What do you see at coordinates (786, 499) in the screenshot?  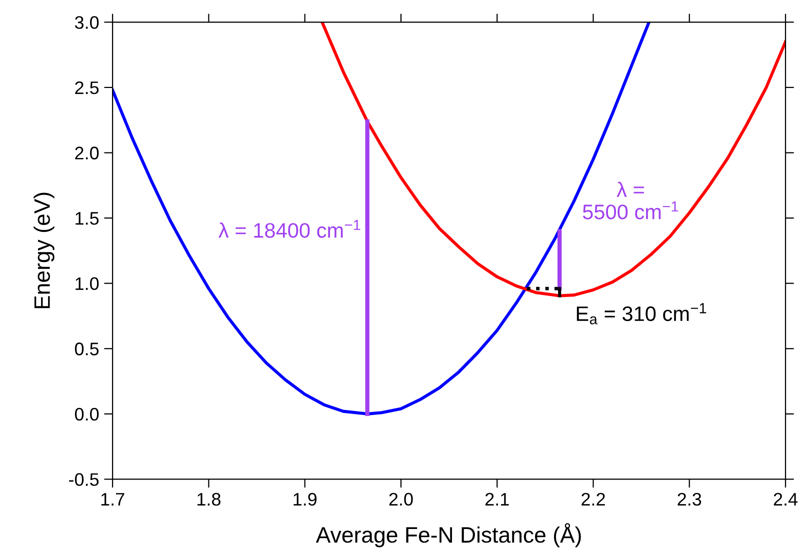 I see `x-tick-label: 2.4` at bounding box center [786, 499].